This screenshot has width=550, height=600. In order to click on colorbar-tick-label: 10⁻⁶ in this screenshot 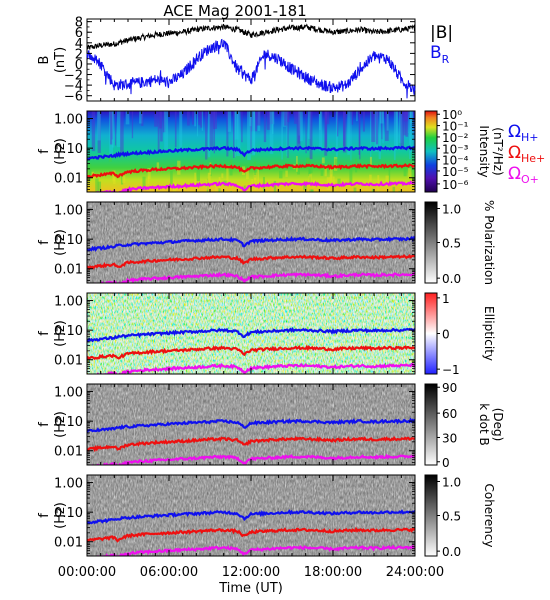, I will do `click(455, 185)`.